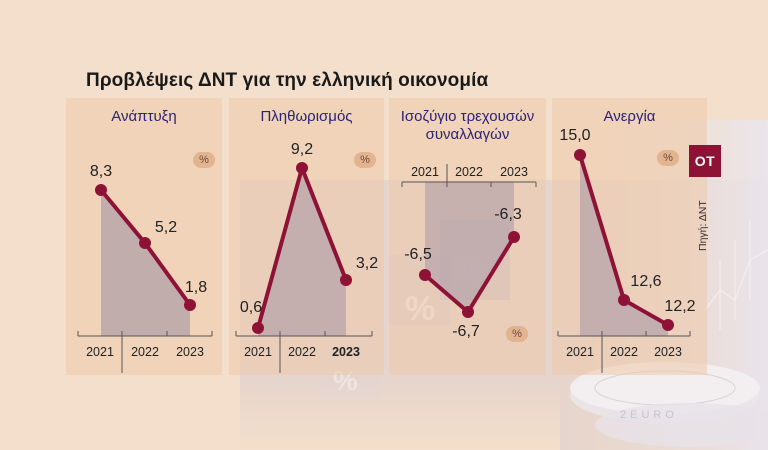 The image size is (768, 450). Describe the element at coordinates (306, 116) in the screenshot. I see `panel-title-inflation: Πληθωρισμός` at that location.